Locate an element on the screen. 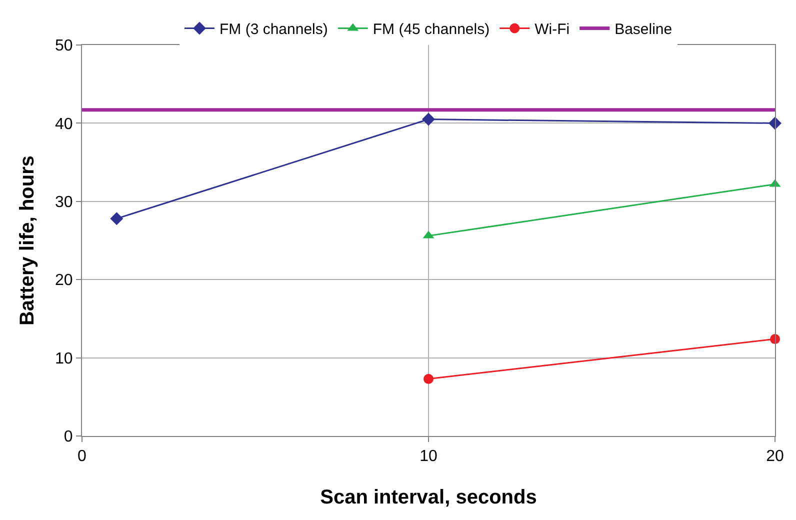 Image resolution: width=796 pixels, height=520 pixels. y-tick-label: 10 is located at coordinates (64, 359).